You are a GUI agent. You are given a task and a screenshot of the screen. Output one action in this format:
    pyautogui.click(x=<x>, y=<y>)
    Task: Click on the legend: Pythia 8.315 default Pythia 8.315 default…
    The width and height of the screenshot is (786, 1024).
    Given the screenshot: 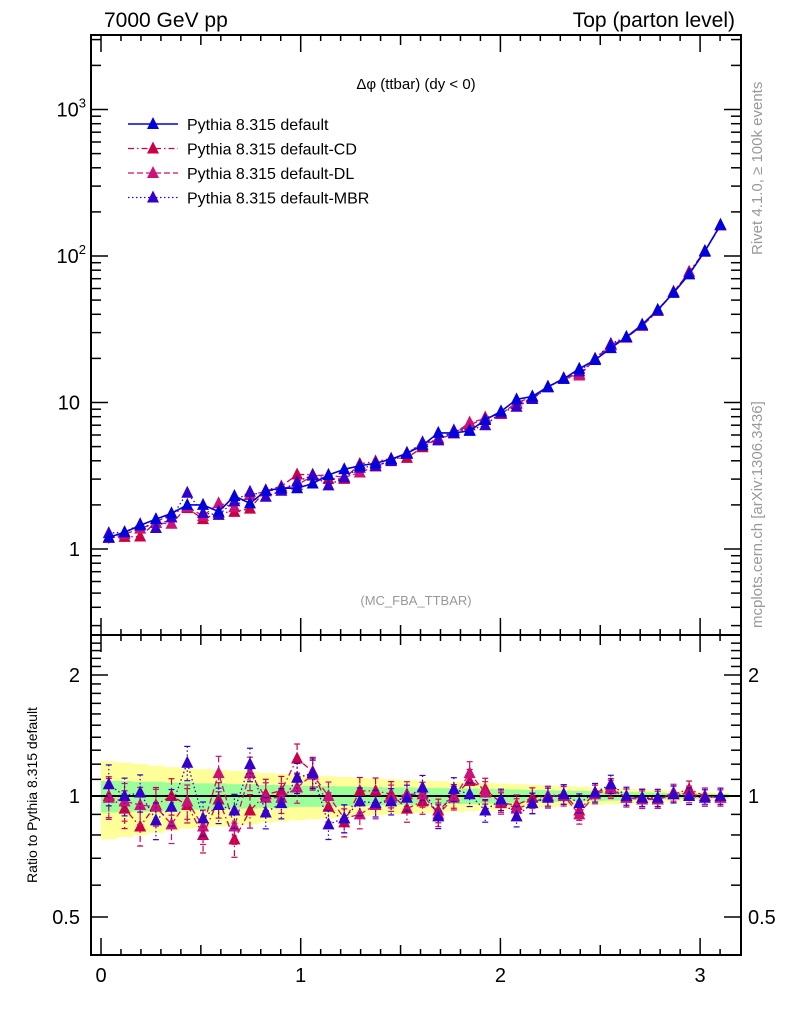 What is the action you would take?
    pyautogui.click(x=248, y=162)
    